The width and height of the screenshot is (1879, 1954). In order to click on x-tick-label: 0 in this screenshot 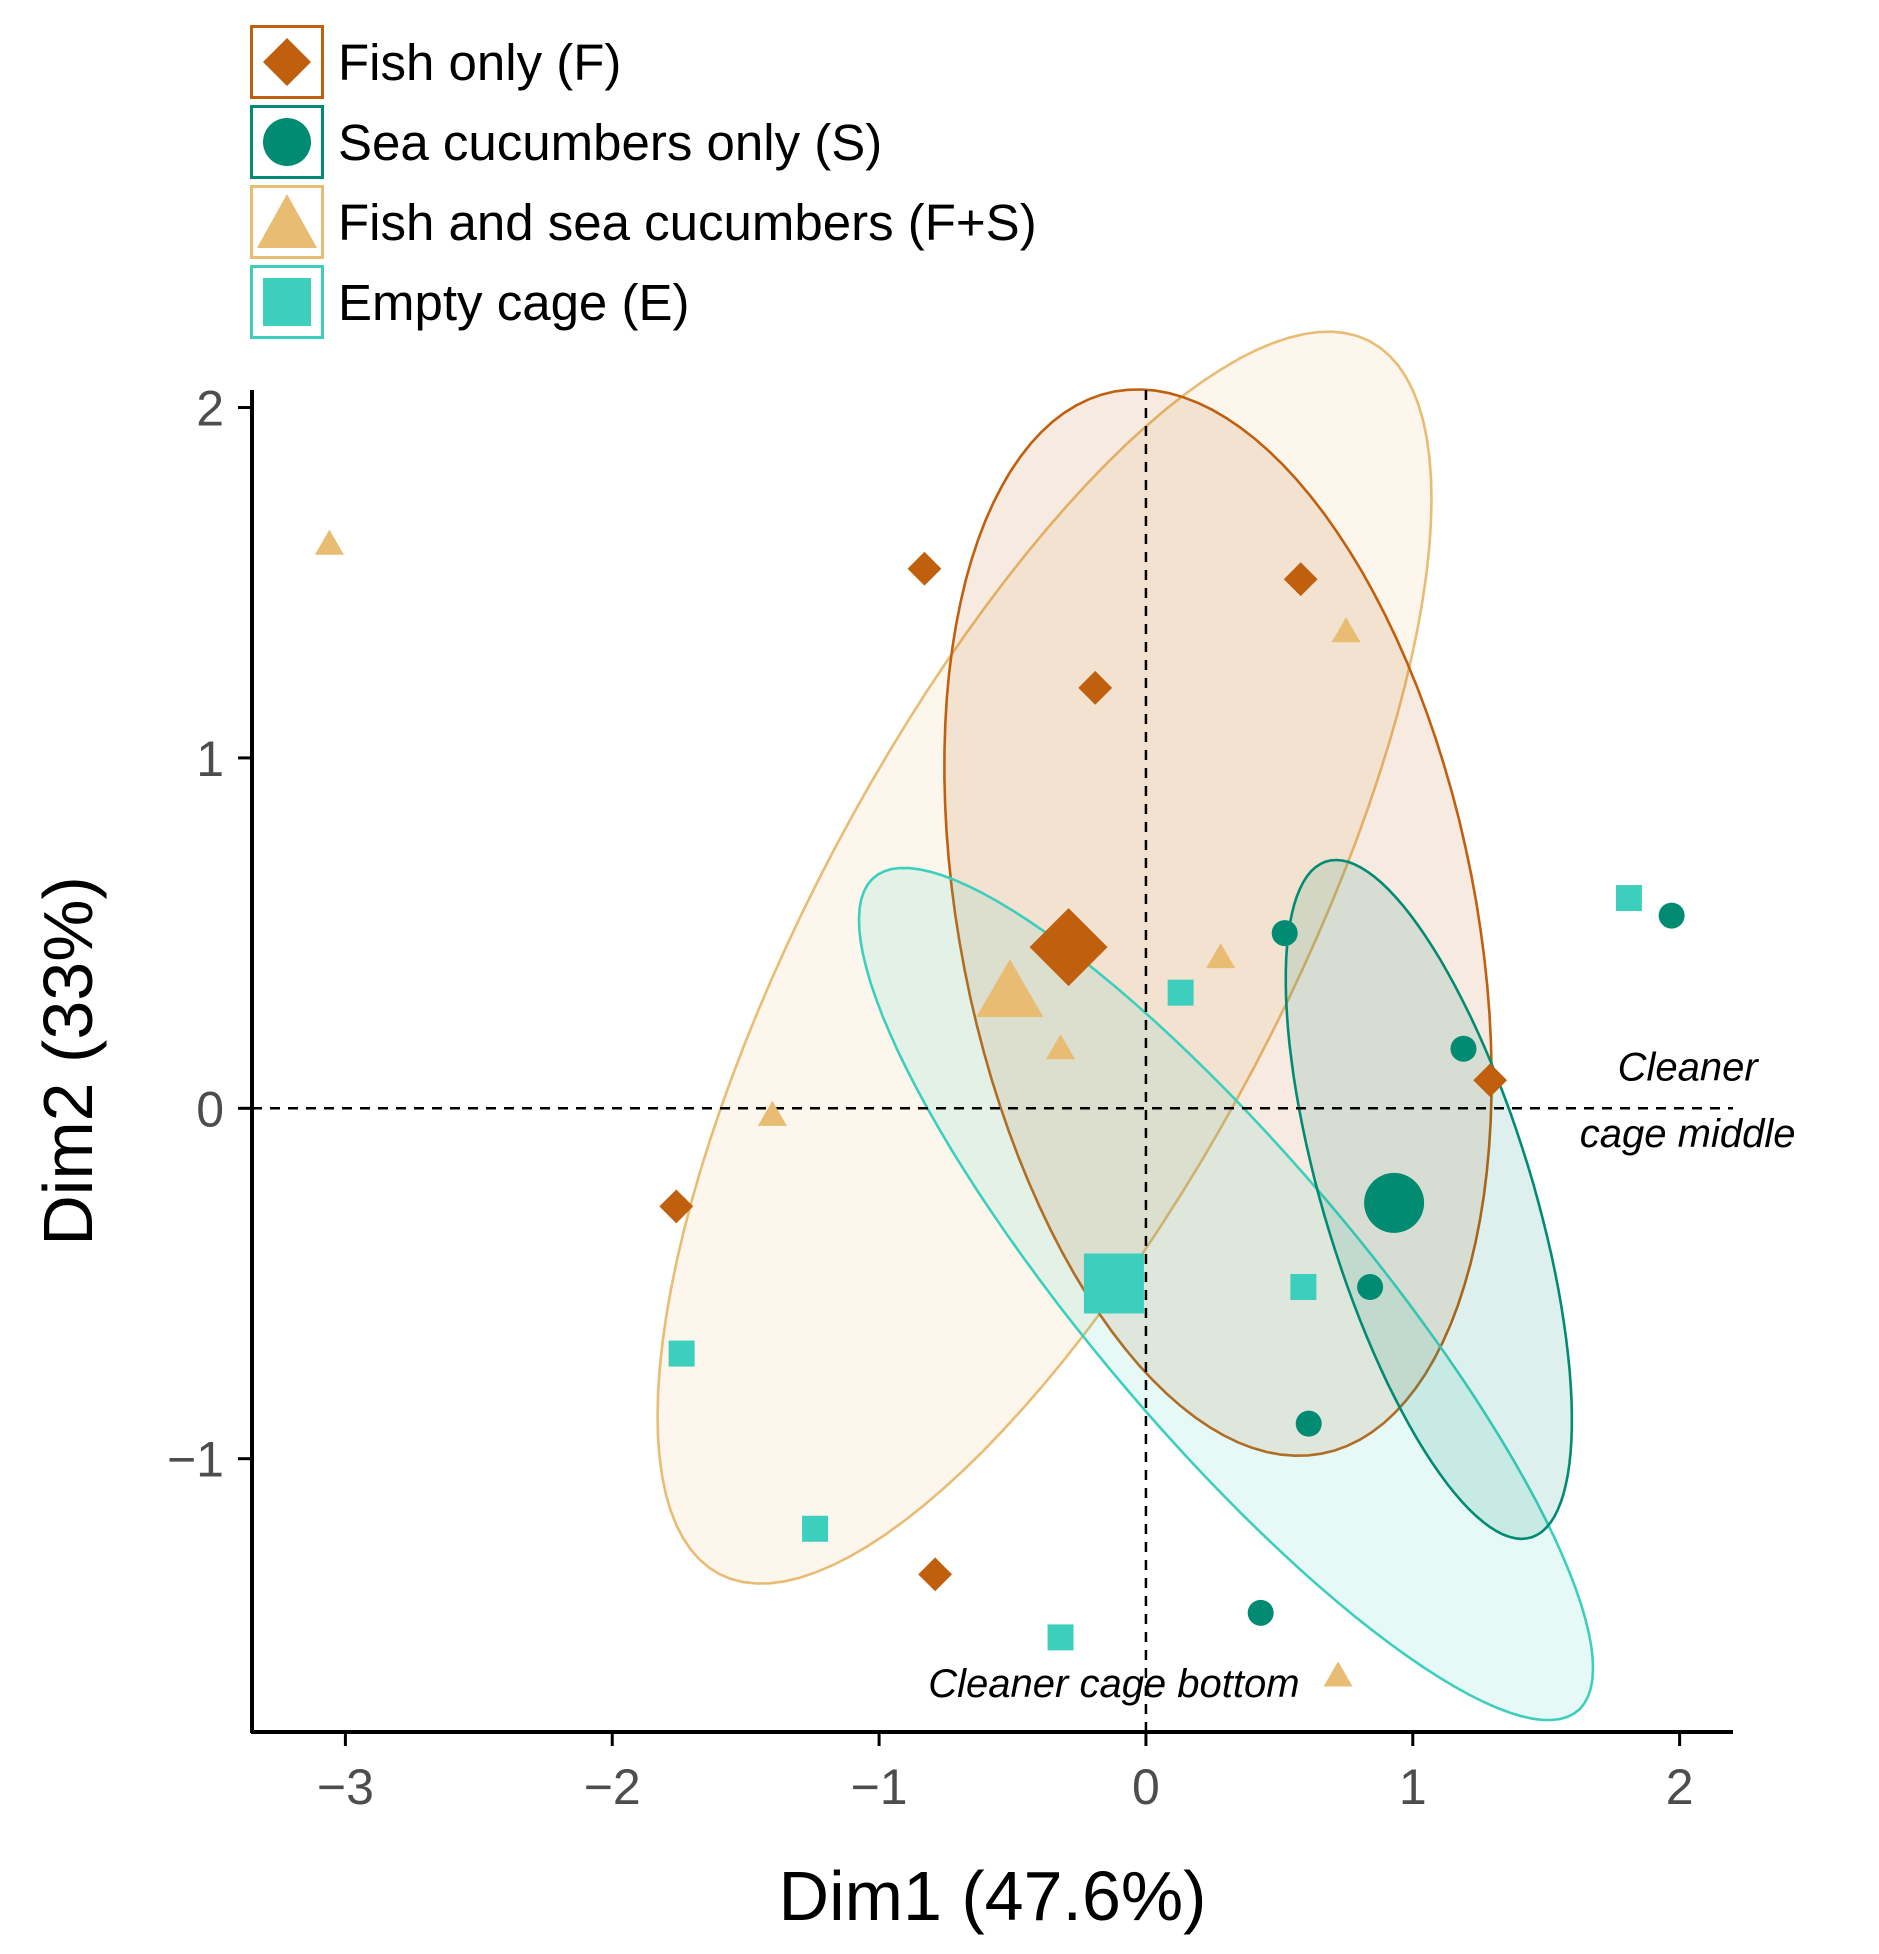, I will do `click(1146, 1787)`.